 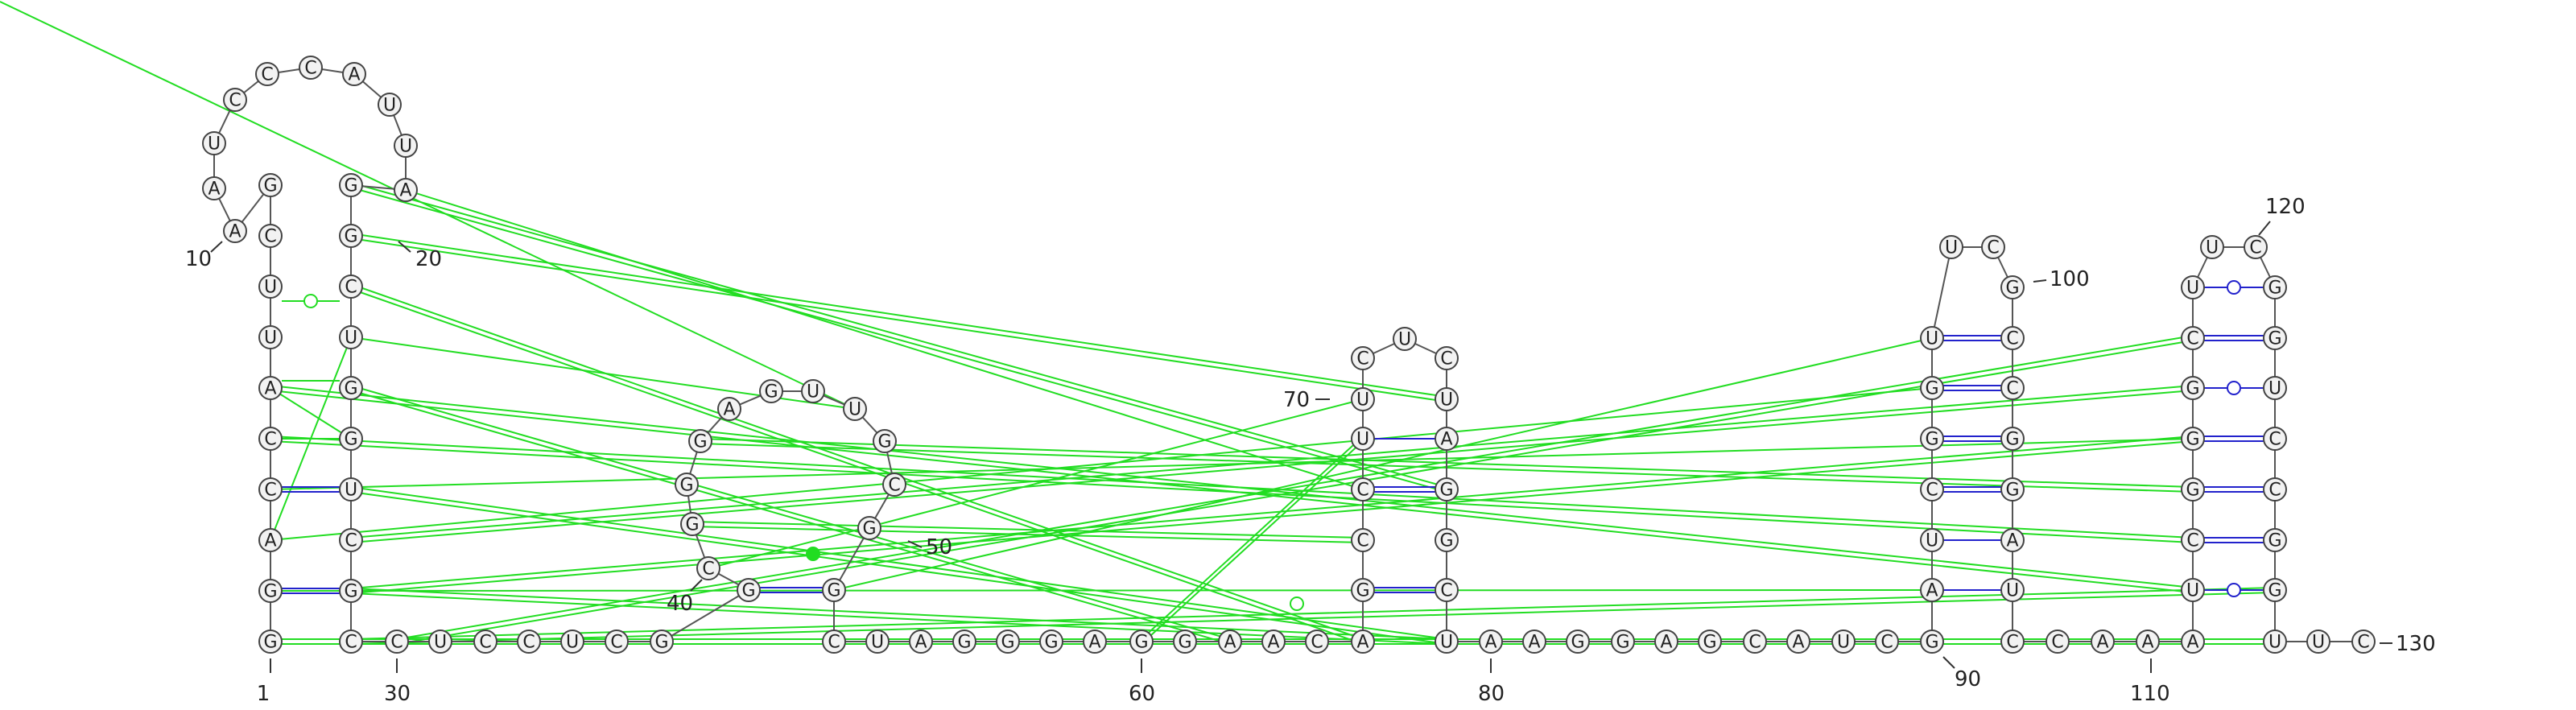 What do you see at coordinates (2416, 644) in the screenshot?
I see `position-label-130: 130` at bounding box center [2416, 644].